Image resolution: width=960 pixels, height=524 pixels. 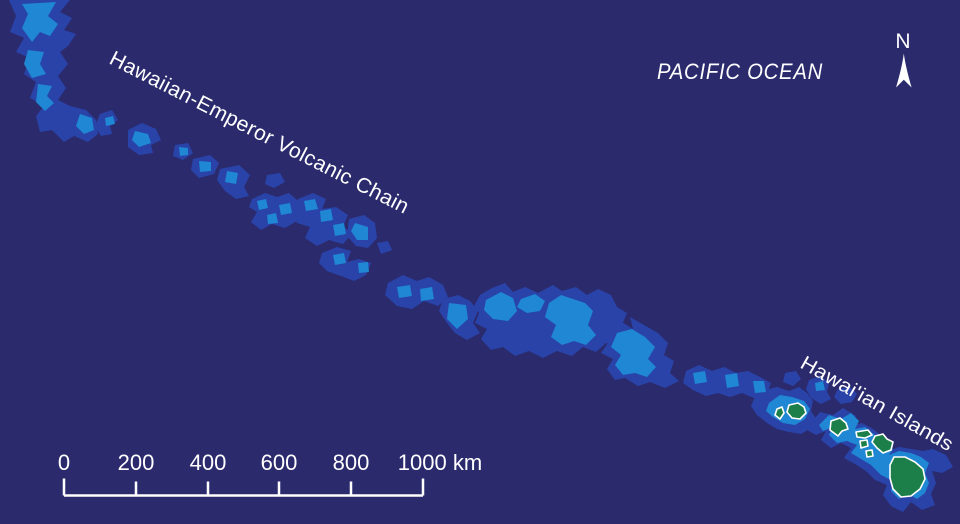 I want to click on islands-layer, so click(x=850, y=450).